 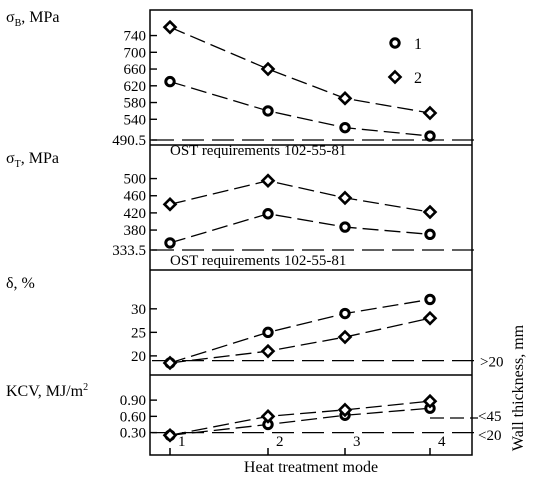 What do you see at coordinates (418, 44) in the screenshot?
I see `legend-label: 1` at bounding box center [418, 44].